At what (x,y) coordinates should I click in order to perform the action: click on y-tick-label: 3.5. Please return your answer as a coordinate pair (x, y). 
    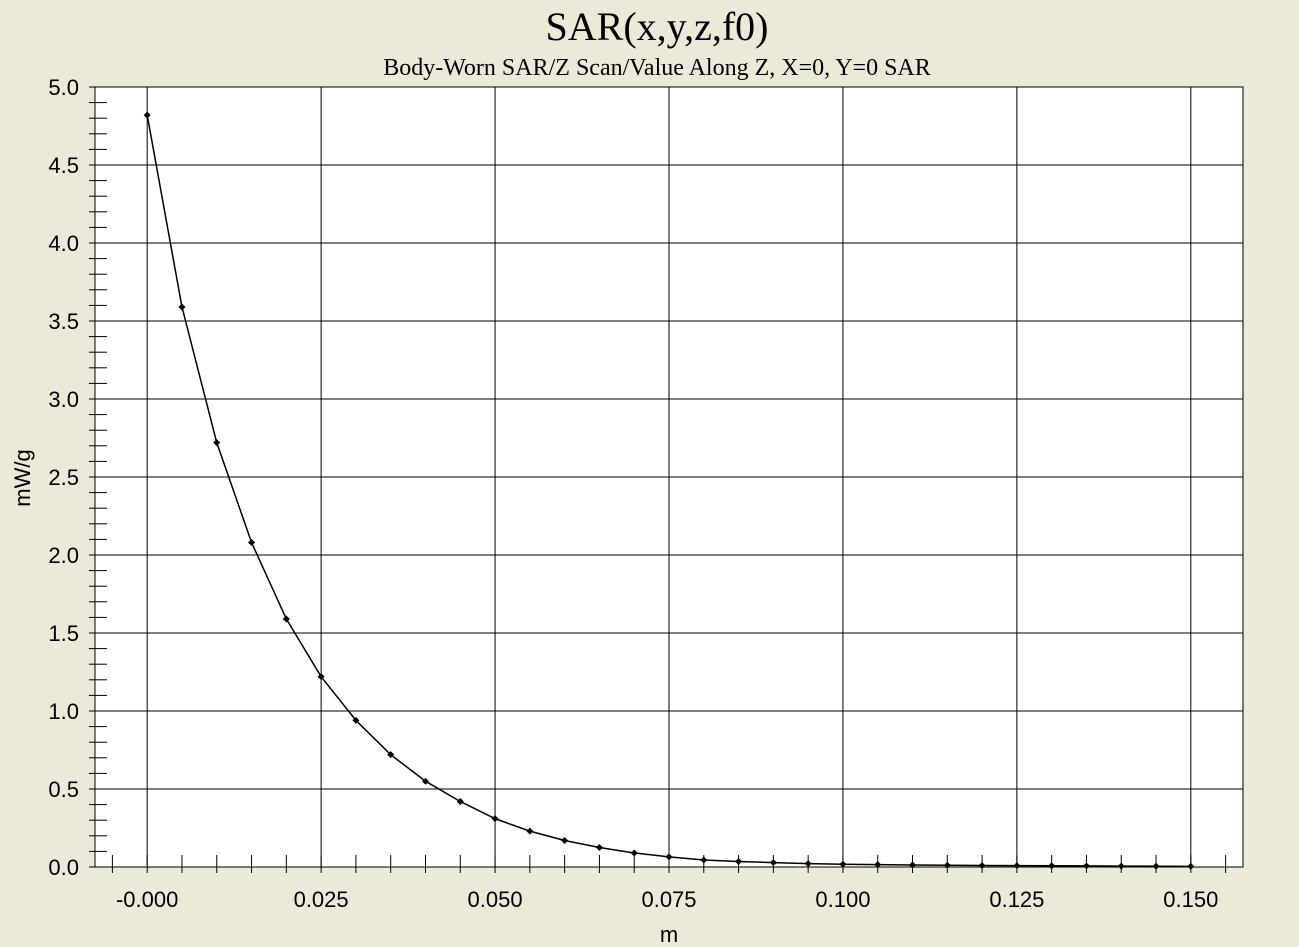
    Looking at the image, I should click on (63, 321).